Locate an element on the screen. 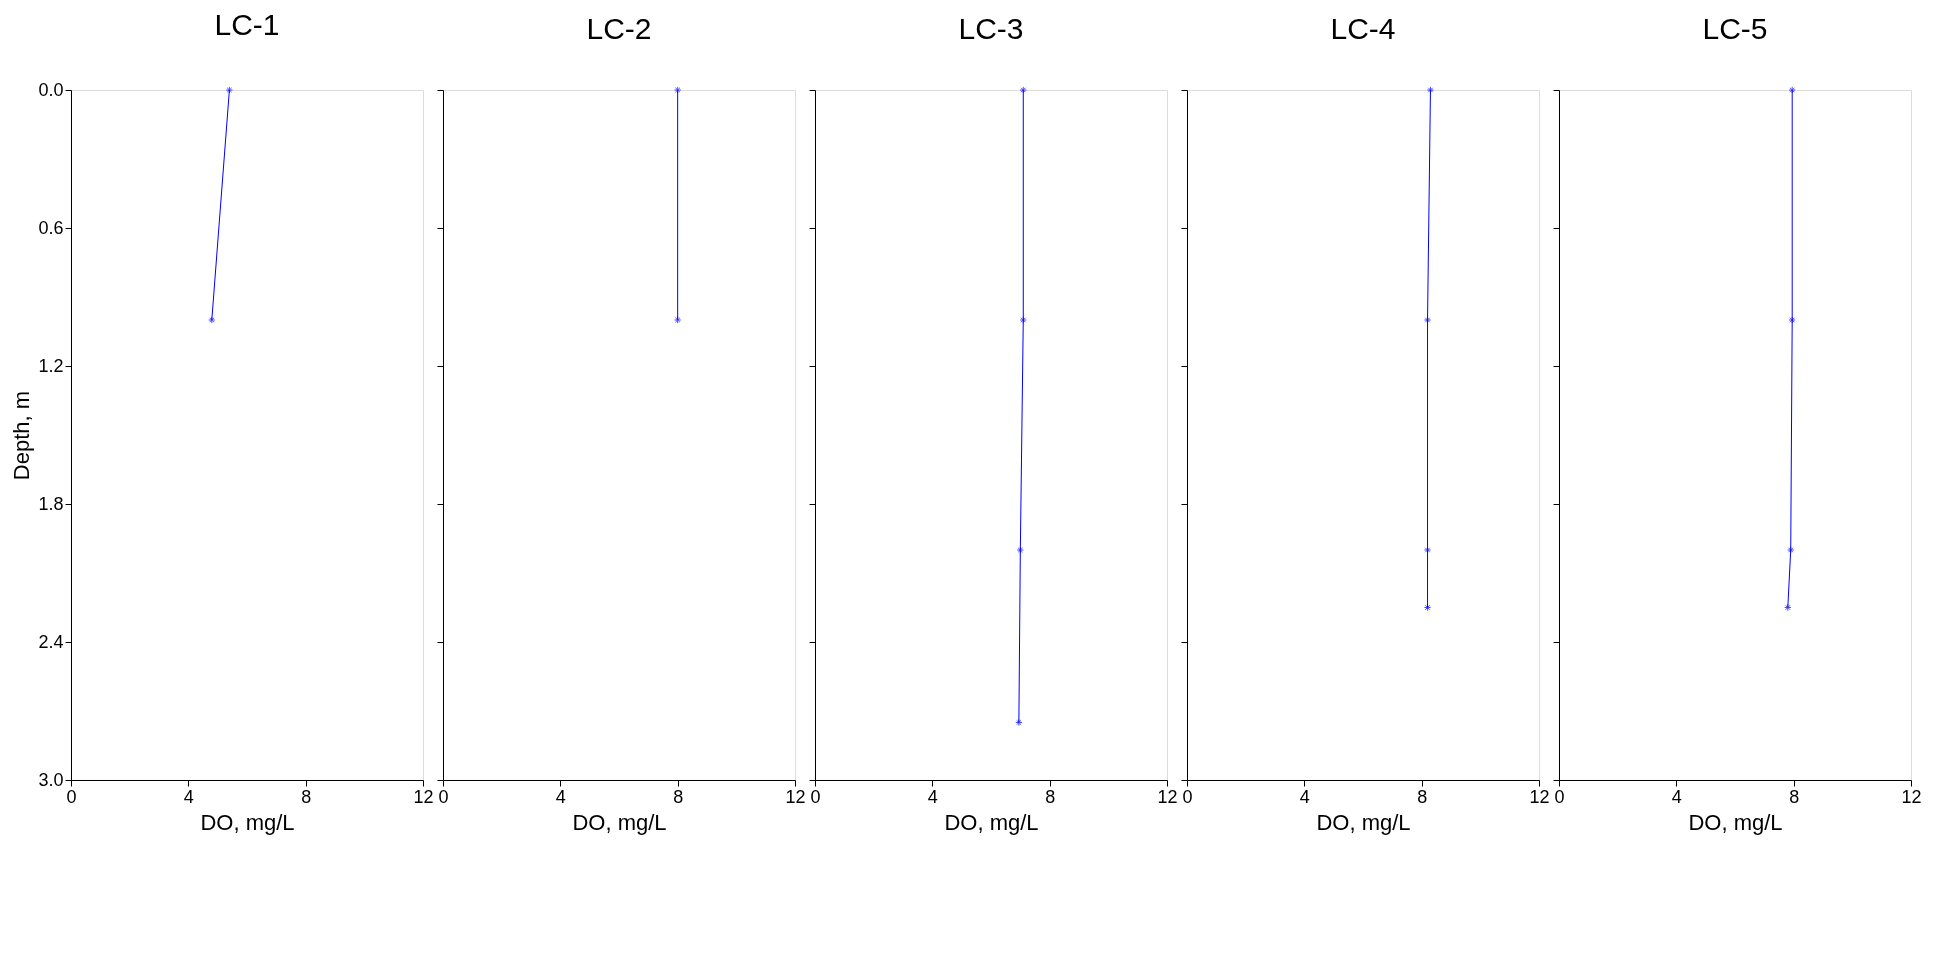 The image size is (1936, 959). y-tick-label: 1.2 is located at coordinates (51, 365).